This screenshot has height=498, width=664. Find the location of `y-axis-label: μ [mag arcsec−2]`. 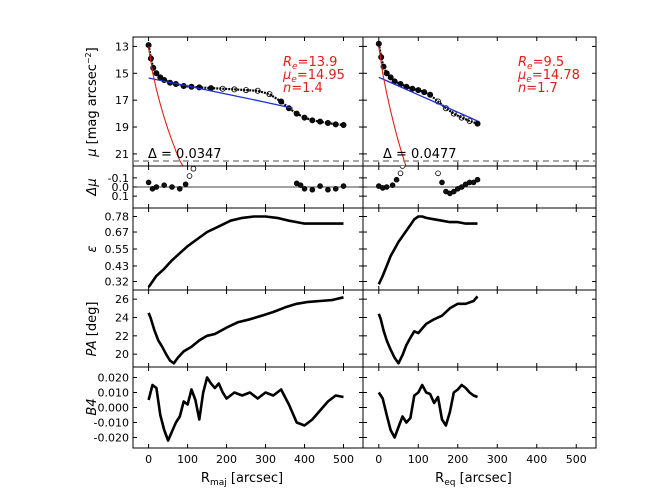

y-axis-label: μ [mag arcsec−2] is located at coordinates (92, 102).